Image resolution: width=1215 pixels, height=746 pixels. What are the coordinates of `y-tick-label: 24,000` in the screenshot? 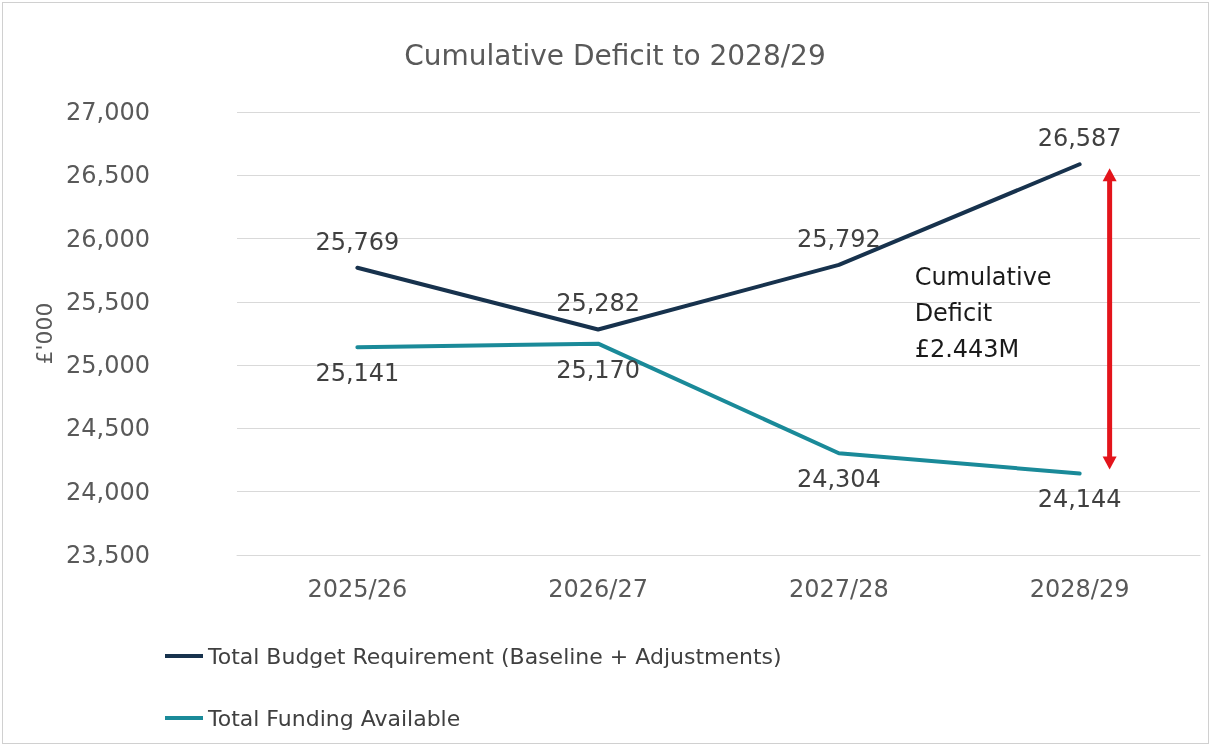 It's located at (108, 491).